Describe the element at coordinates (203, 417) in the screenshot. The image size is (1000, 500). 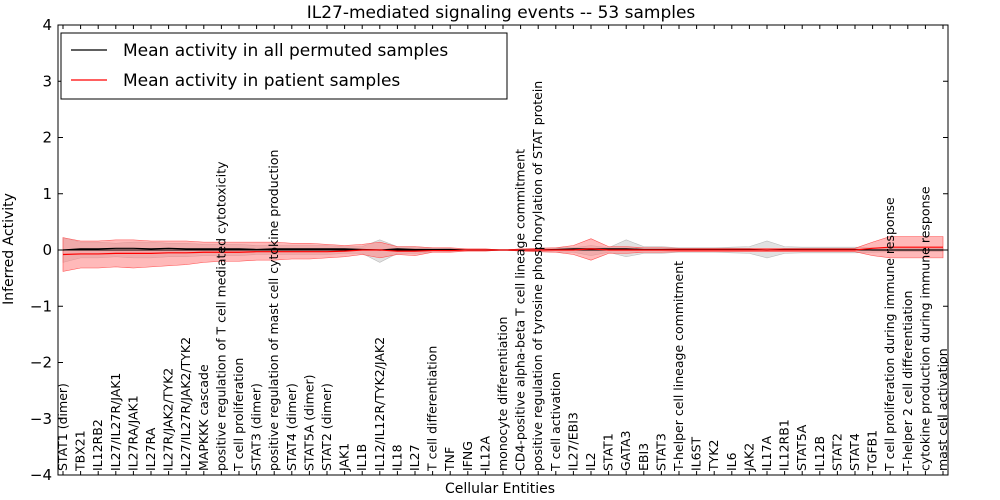
I see `category-label: MAPKKK cascade` at that location.